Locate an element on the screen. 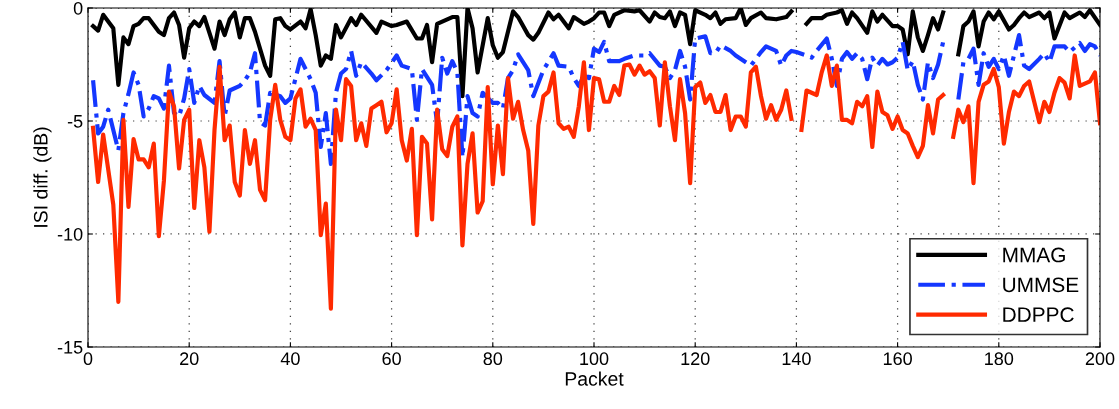  y-axis-title: ISI diff. (dB) is located at coordinates (42, 177).